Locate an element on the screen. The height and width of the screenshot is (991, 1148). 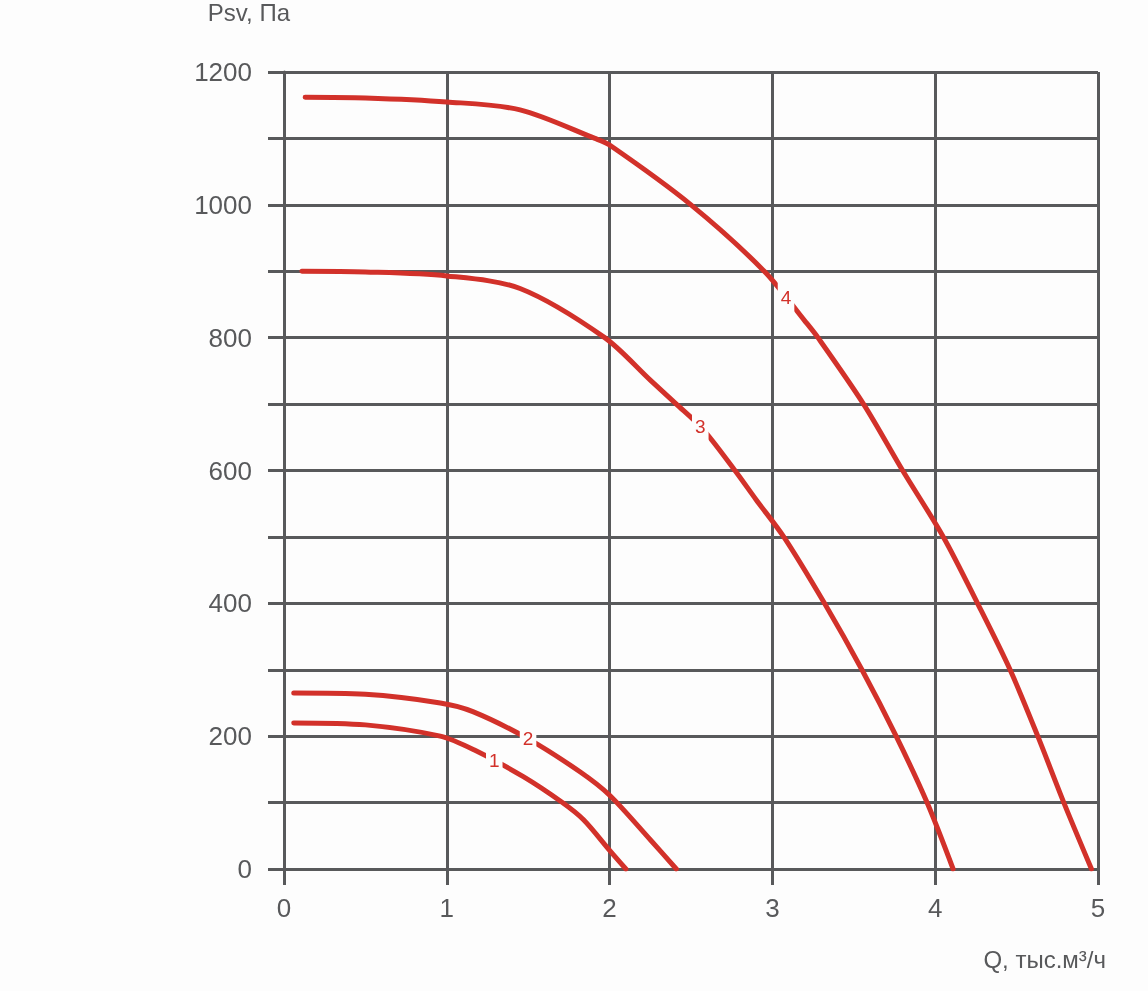
series-label: 1 is located at coordinates (494, 761).